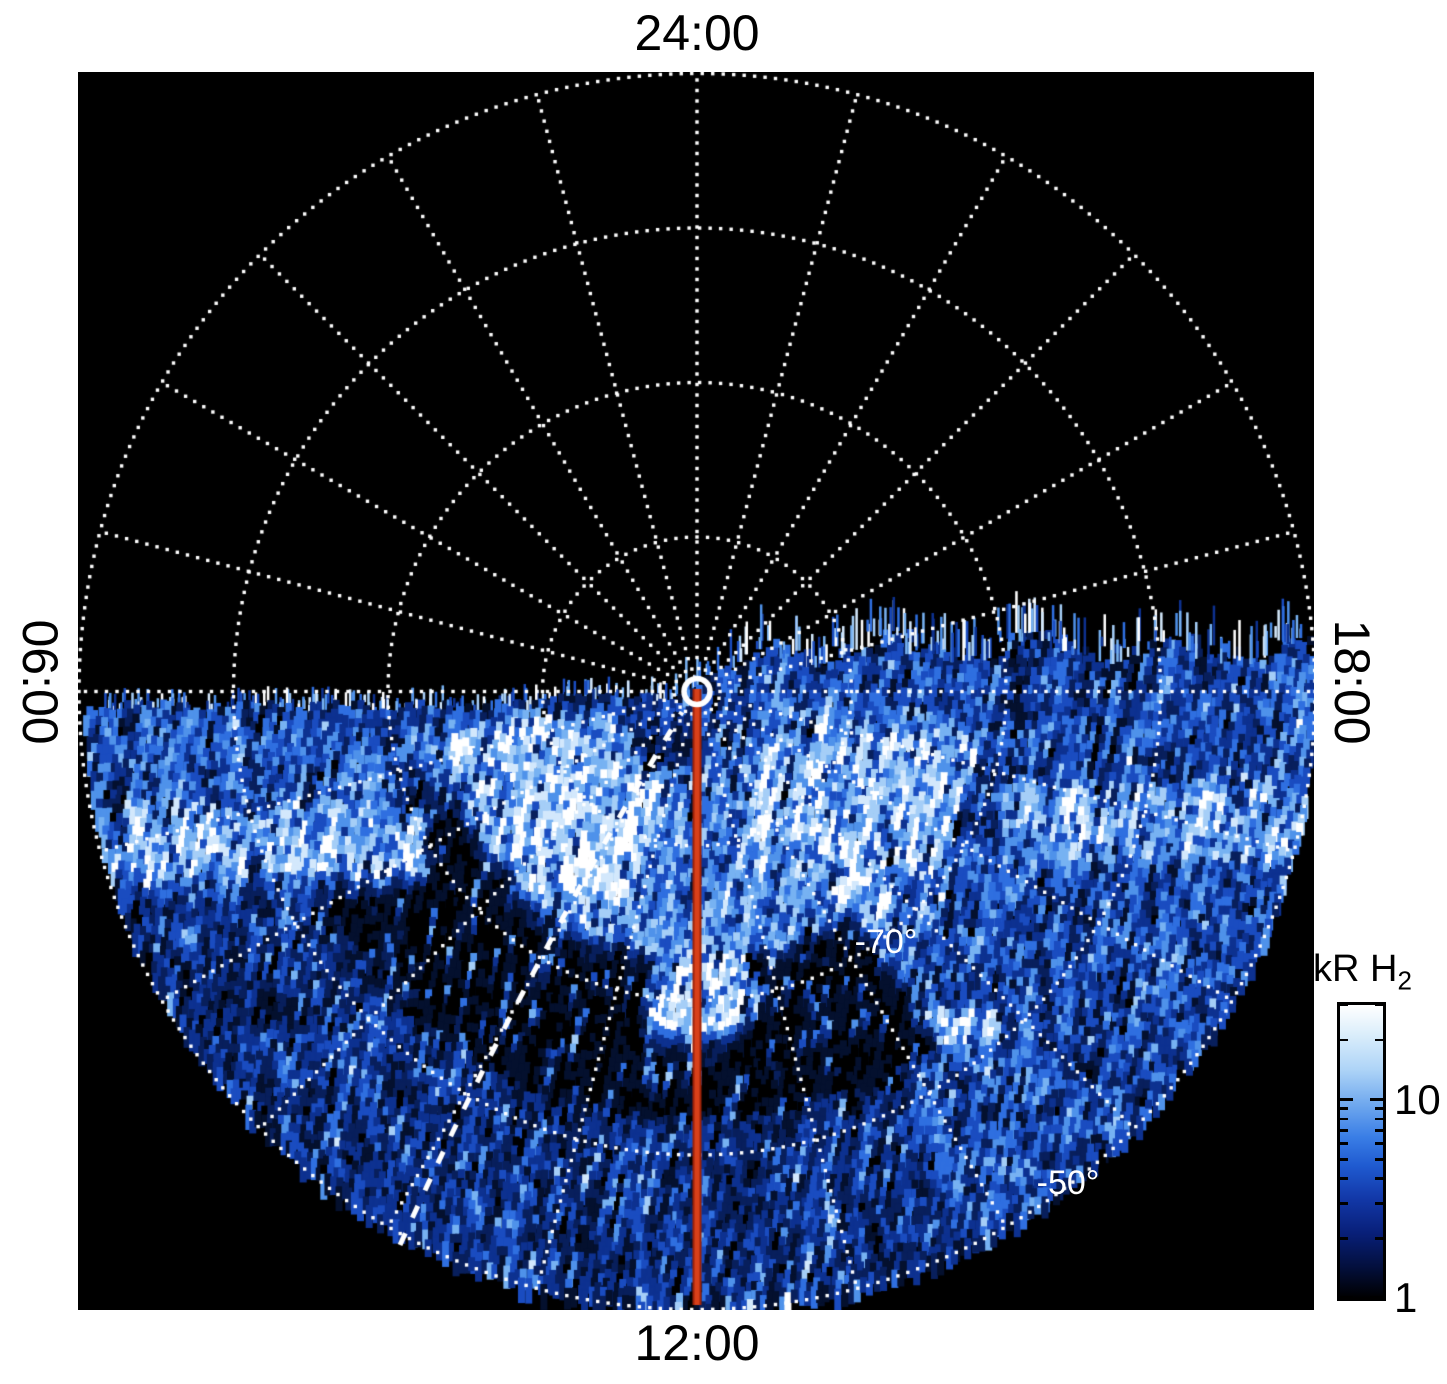 Image resolution: width=1447 pixels, height=1384 pixels. What do you see at coordinates (1352, 682) in the screenshot?
I see `local-time-label-18: 18:00` at bounding box center [1352, 682].